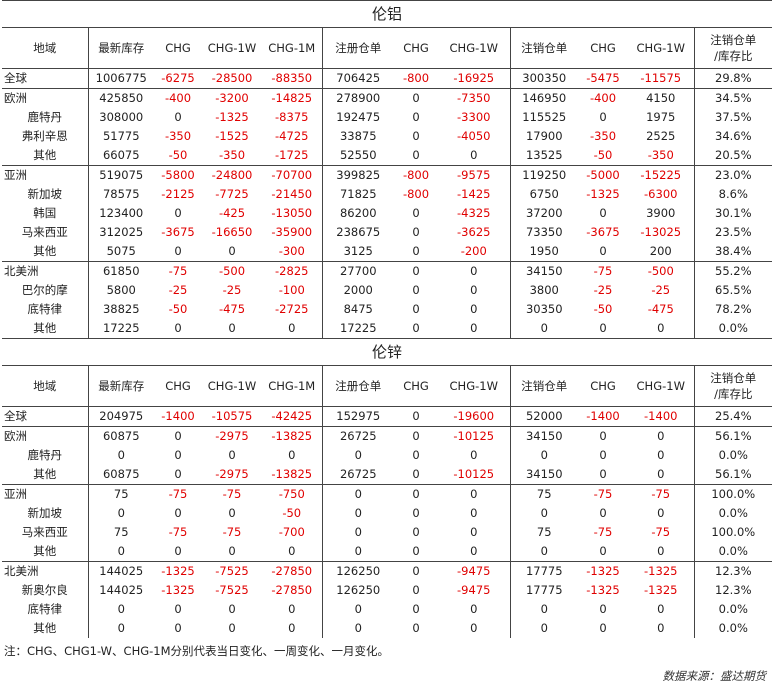 The width and height of the screenshot is (774, 684). What do you see at coordinates (357, 252) in the screenshot?
I see `table-cell: 3125` at bounding box center [357, 252].